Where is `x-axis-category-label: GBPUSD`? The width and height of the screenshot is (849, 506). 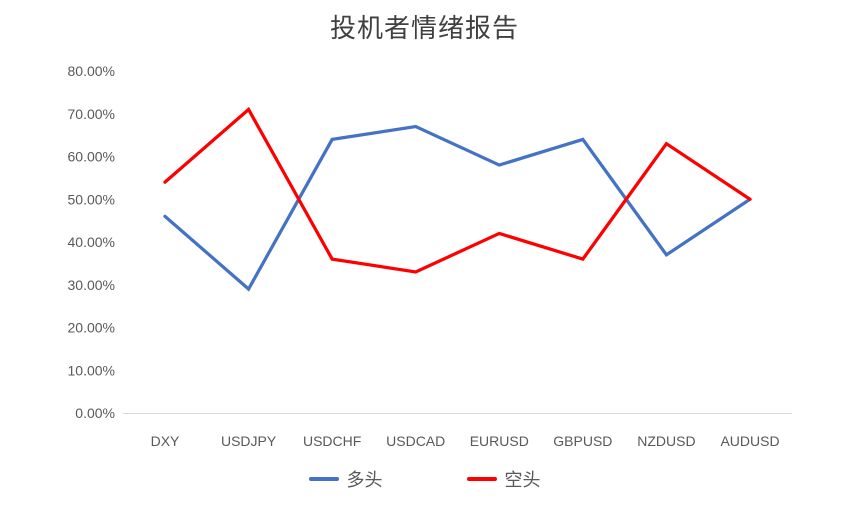
x-axis-category-label: GBPUSD is located at coordinates (582, 441).